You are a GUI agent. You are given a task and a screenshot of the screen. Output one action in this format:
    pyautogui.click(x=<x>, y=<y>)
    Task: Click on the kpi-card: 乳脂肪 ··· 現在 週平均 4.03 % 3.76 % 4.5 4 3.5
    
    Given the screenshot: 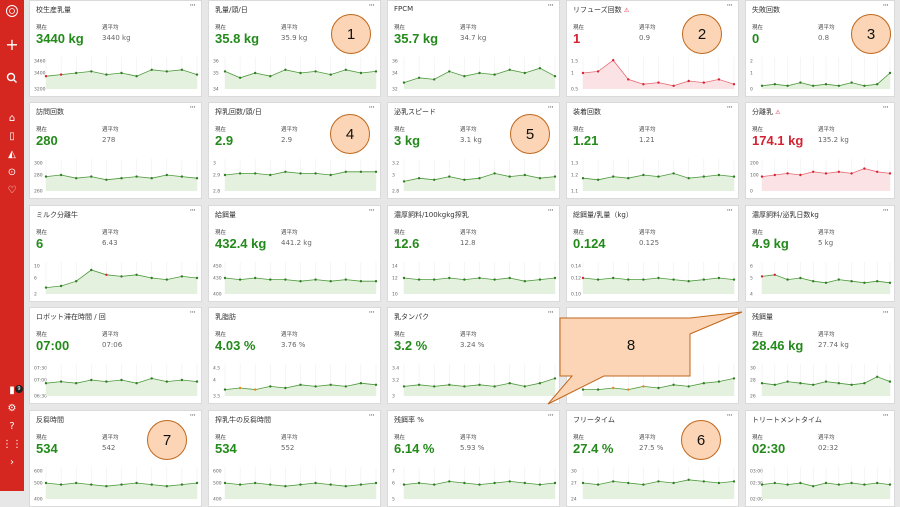 What is the action you would take?
    pyautogui.click(x=294, y=355)
    